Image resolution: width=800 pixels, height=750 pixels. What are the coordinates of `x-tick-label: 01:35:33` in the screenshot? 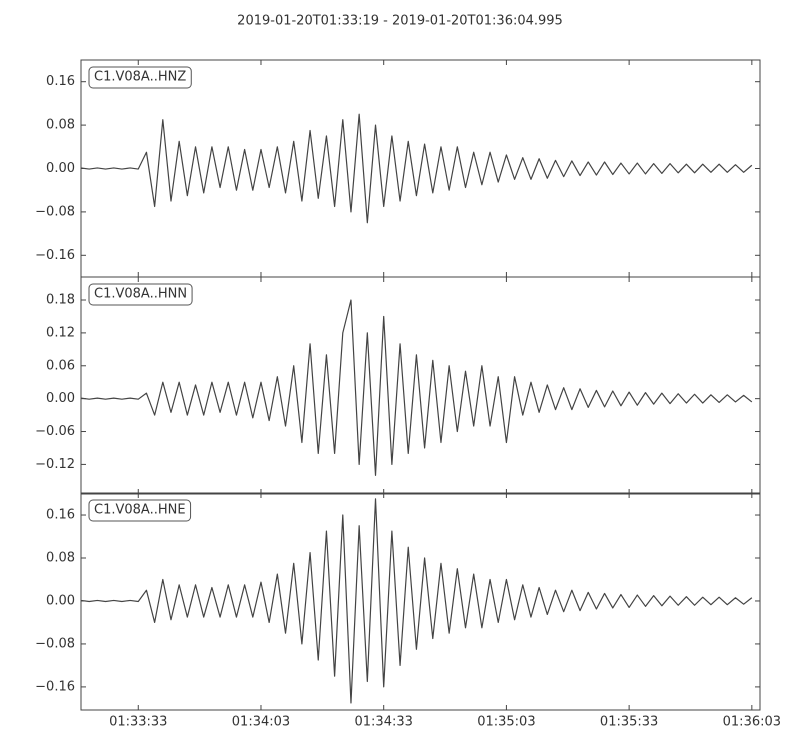 It's located at (629, 722).